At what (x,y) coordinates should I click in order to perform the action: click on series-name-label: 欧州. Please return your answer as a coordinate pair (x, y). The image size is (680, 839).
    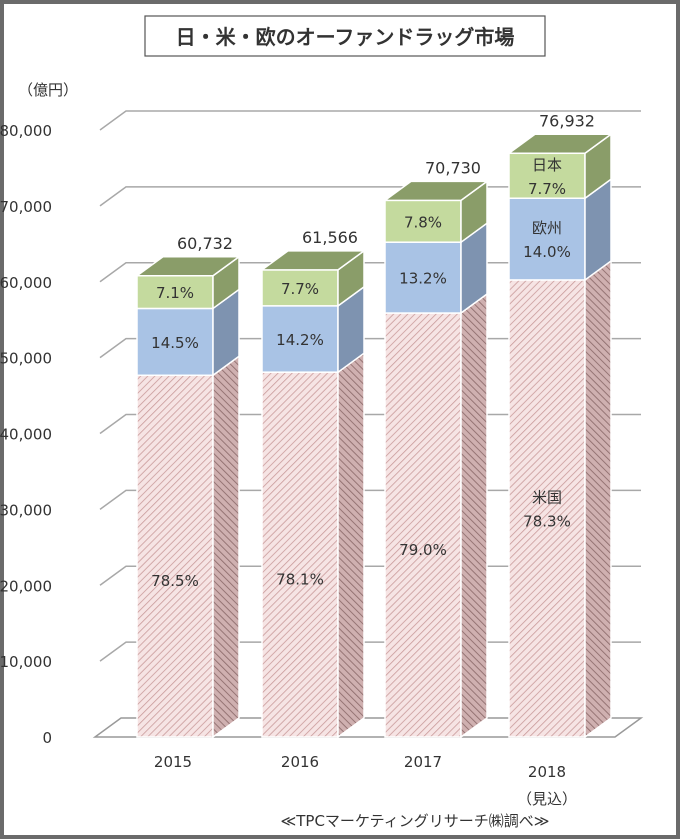
    Looking at the image, I should click on (547, 228).